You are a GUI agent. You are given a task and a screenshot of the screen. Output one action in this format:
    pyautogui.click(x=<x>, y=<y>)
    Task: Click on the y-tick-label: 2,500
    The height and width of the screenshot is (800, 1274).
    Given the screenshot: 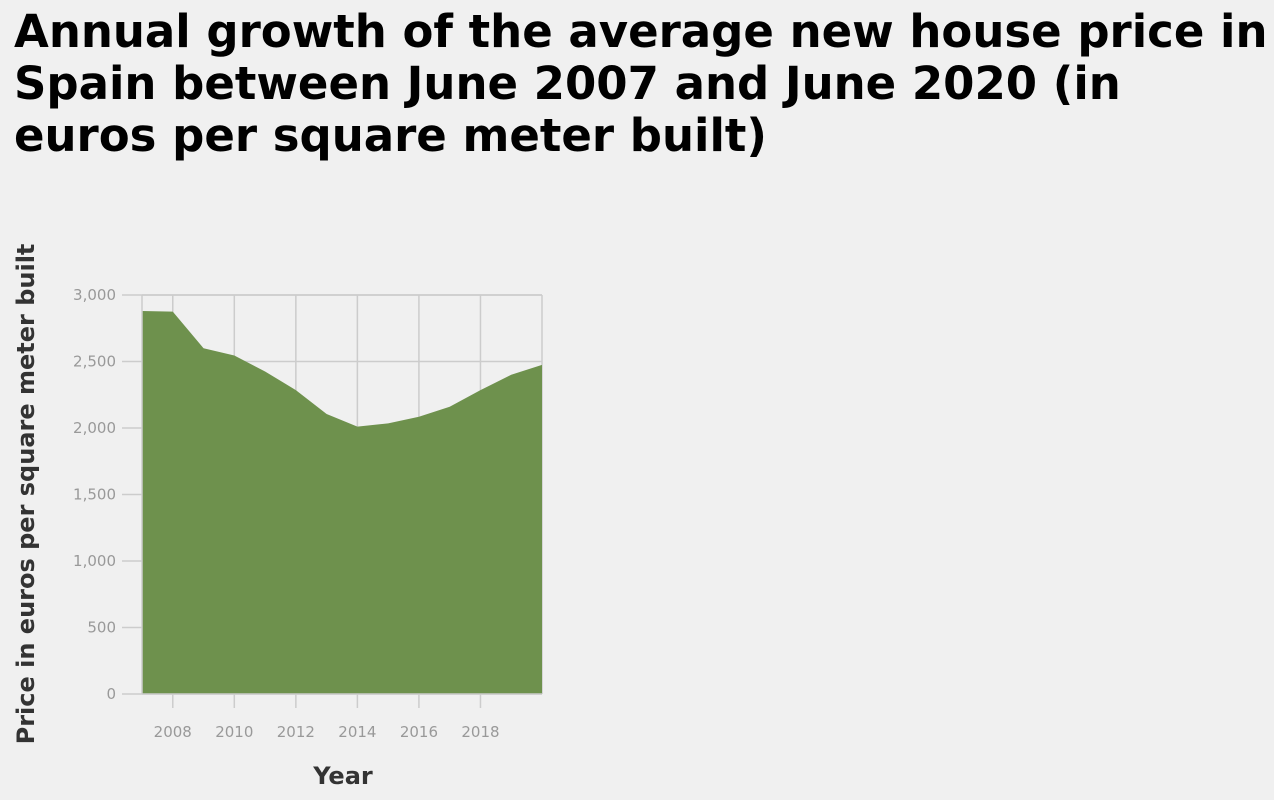 What is the action you would take?
    pyautogui.click(x=94, y=362)
    